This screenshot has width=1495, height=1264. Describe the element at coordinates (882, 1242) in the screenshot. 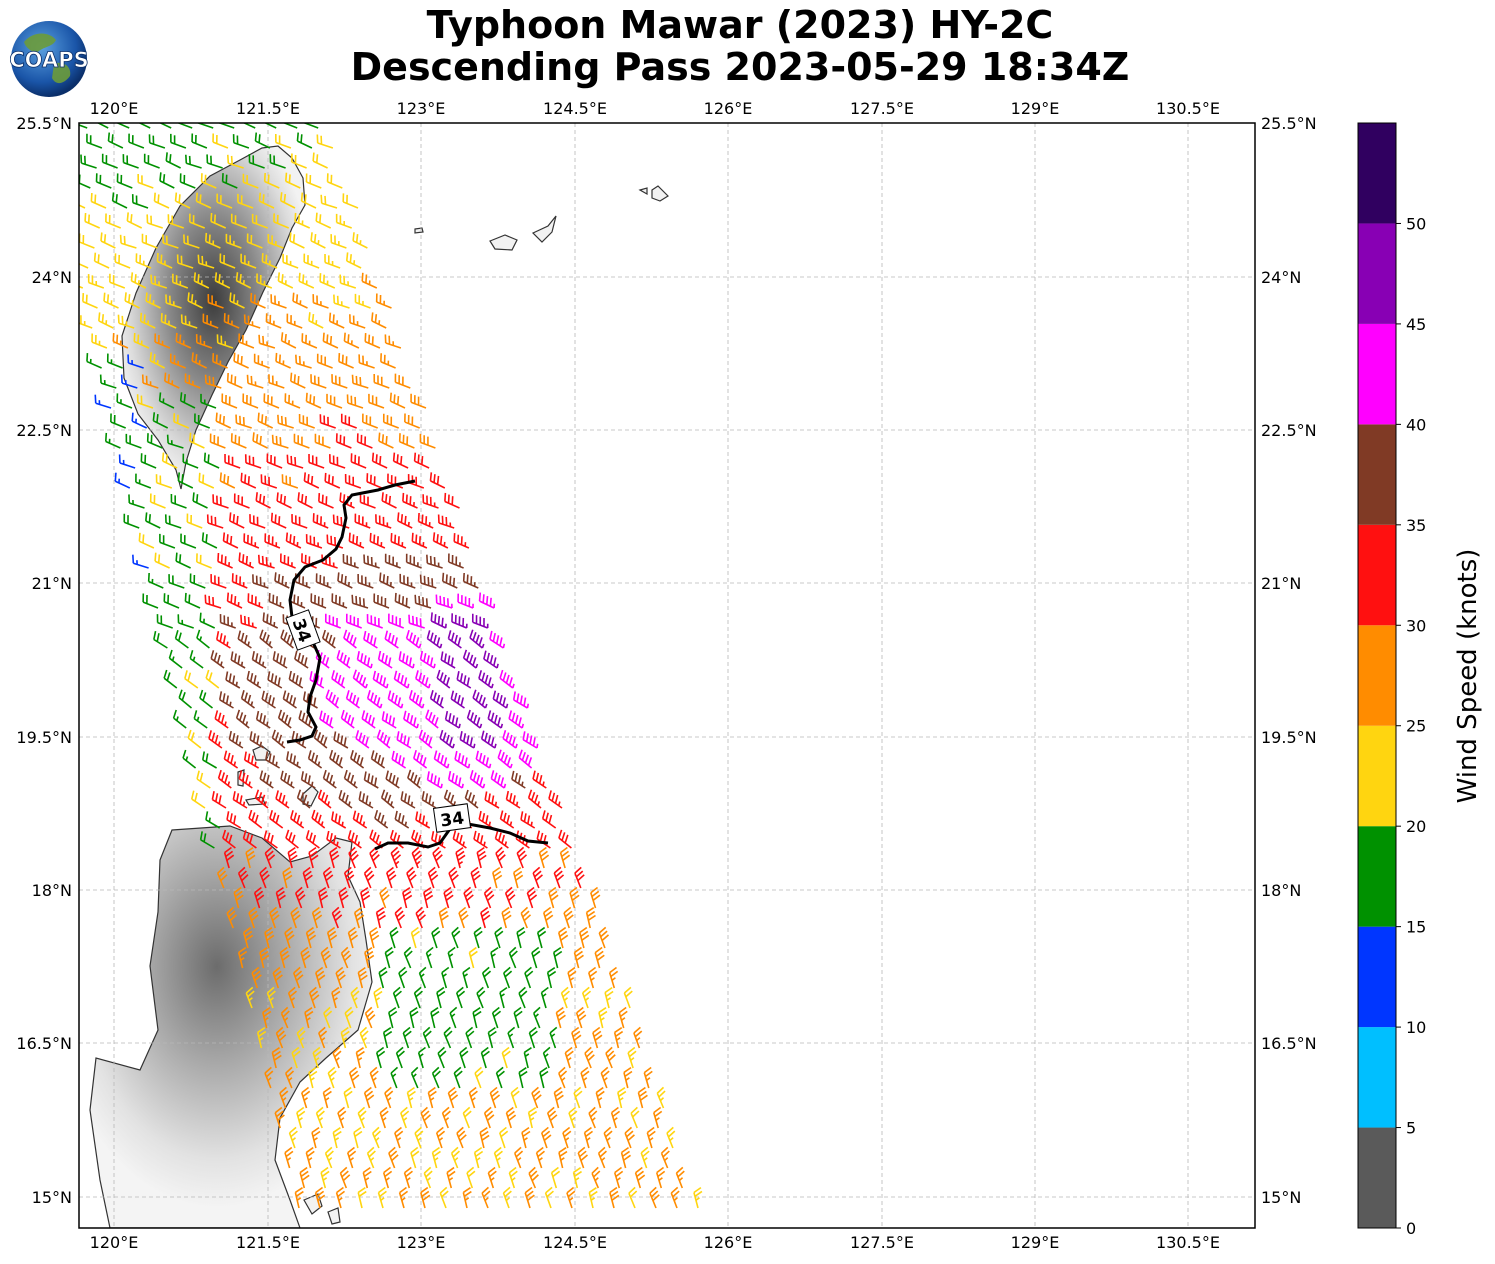

I see `lon-tick-bottom: 127.5°E` at that location.